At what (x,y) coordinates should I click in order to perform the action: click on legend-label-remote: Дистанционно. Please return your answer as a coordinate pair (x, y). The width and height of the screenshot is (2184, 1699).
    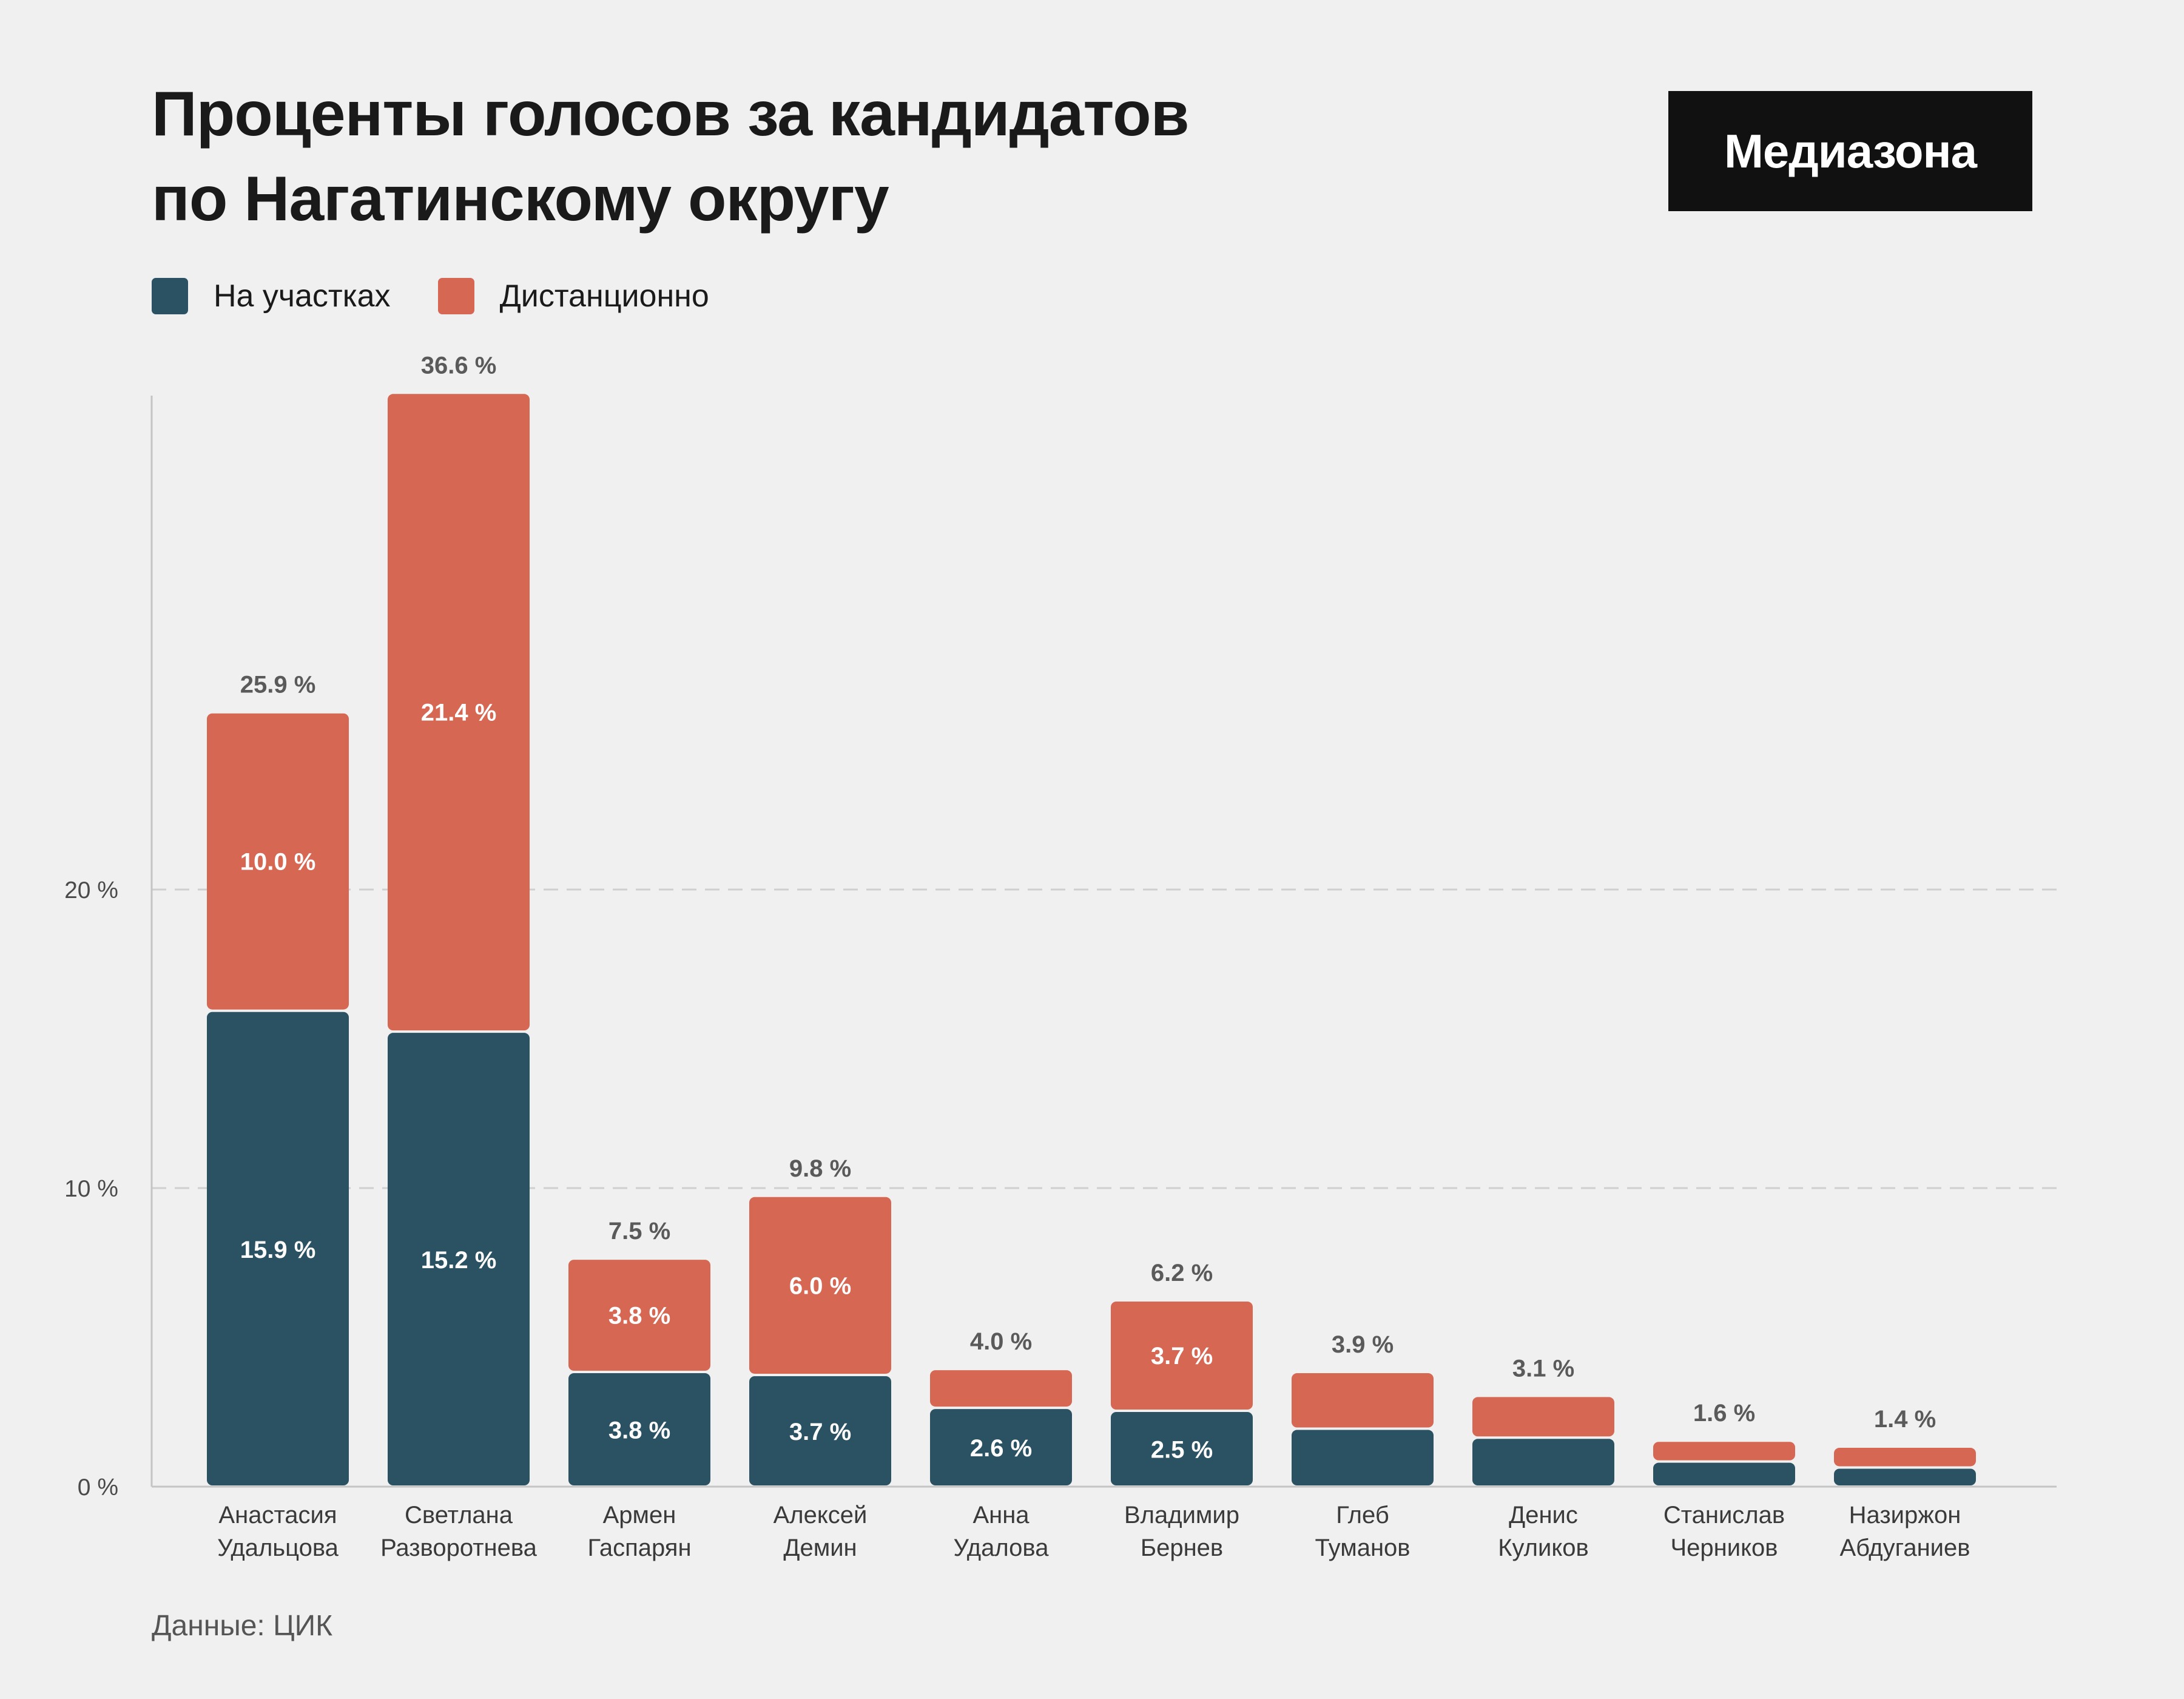
    Looking at the image, I should click on (604, 296).